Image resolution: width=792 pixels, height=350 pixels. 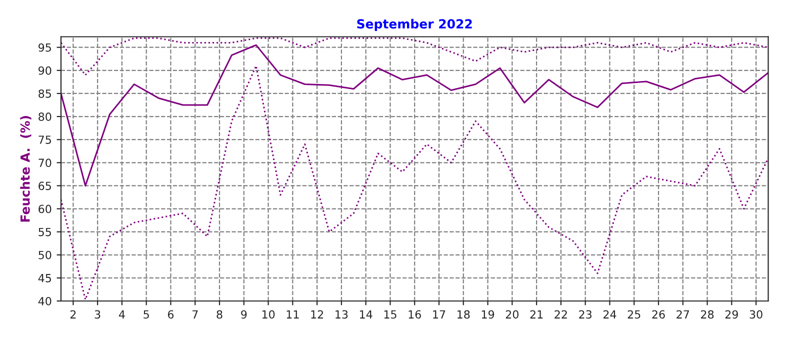 I want to click on y-tick-label: 95, so click(x=44, y=47).